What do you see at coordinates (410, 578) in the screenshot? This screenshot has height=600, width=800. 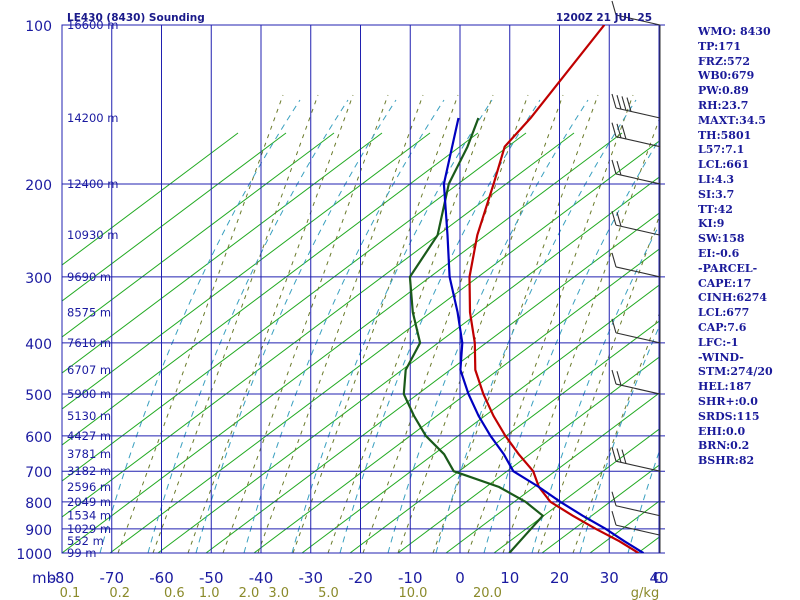 I see `temperature-tick-label: -10` at bounding box center [410, 578].